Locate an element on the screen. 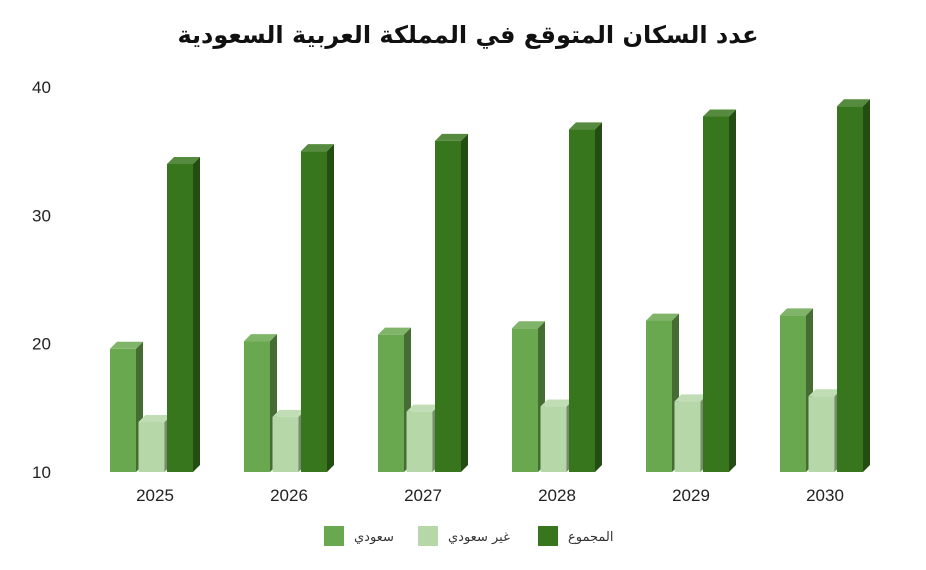  x-tick-label: 2028 is located at coordinates (557, 495).